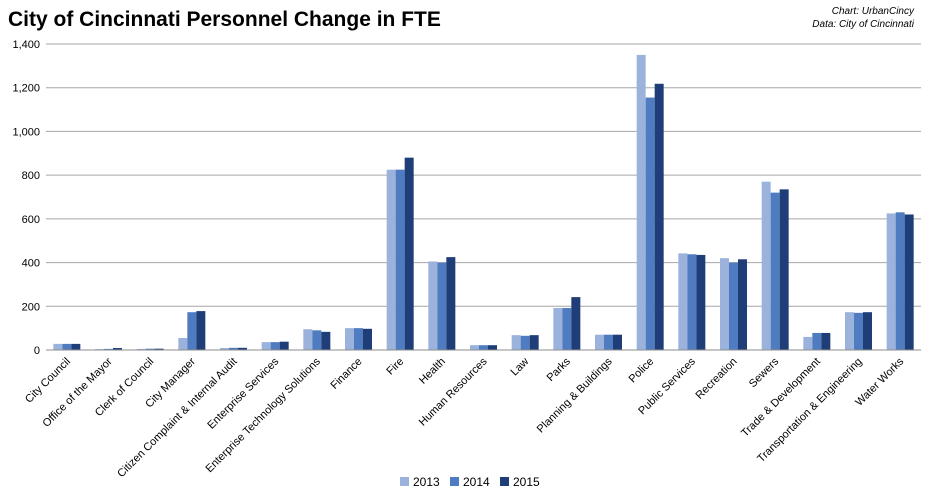  I want to click on bar-2014-parks, so click(567, 329).